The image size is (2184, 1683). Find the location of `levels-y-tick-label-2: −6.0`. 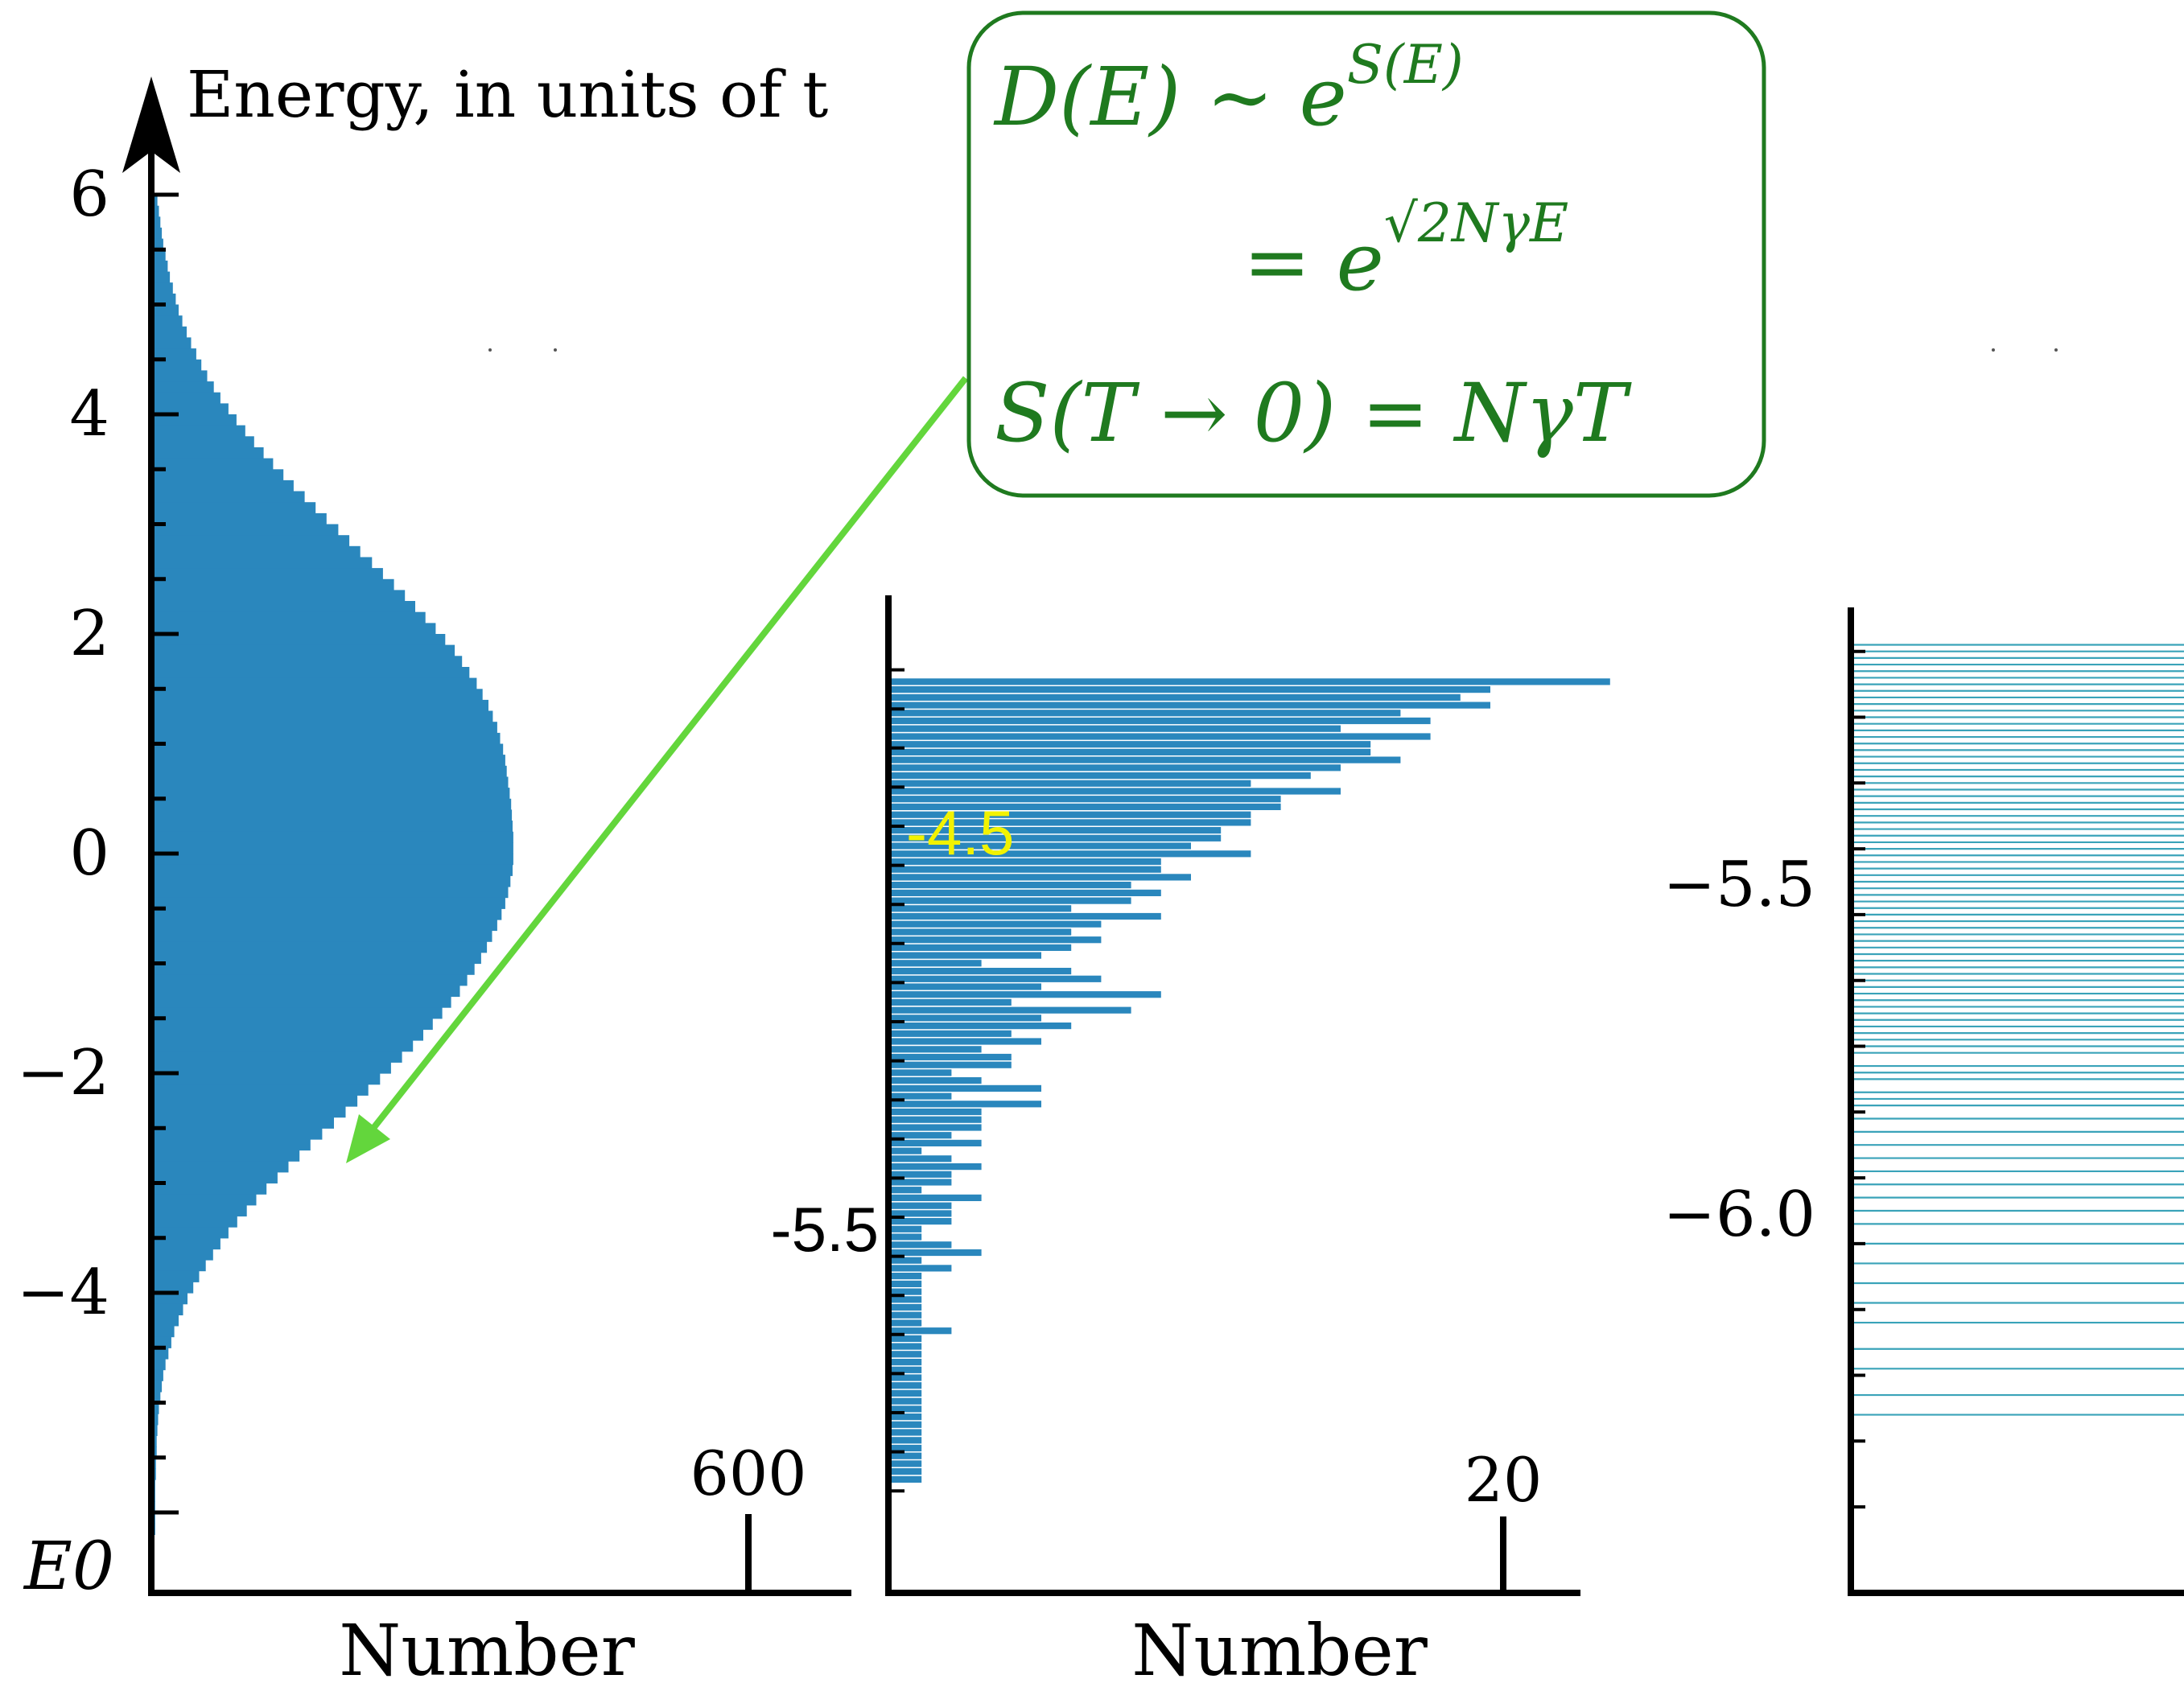

levels-y-tick-label-2: −6.0 is located at coordinates (1739, 1215).